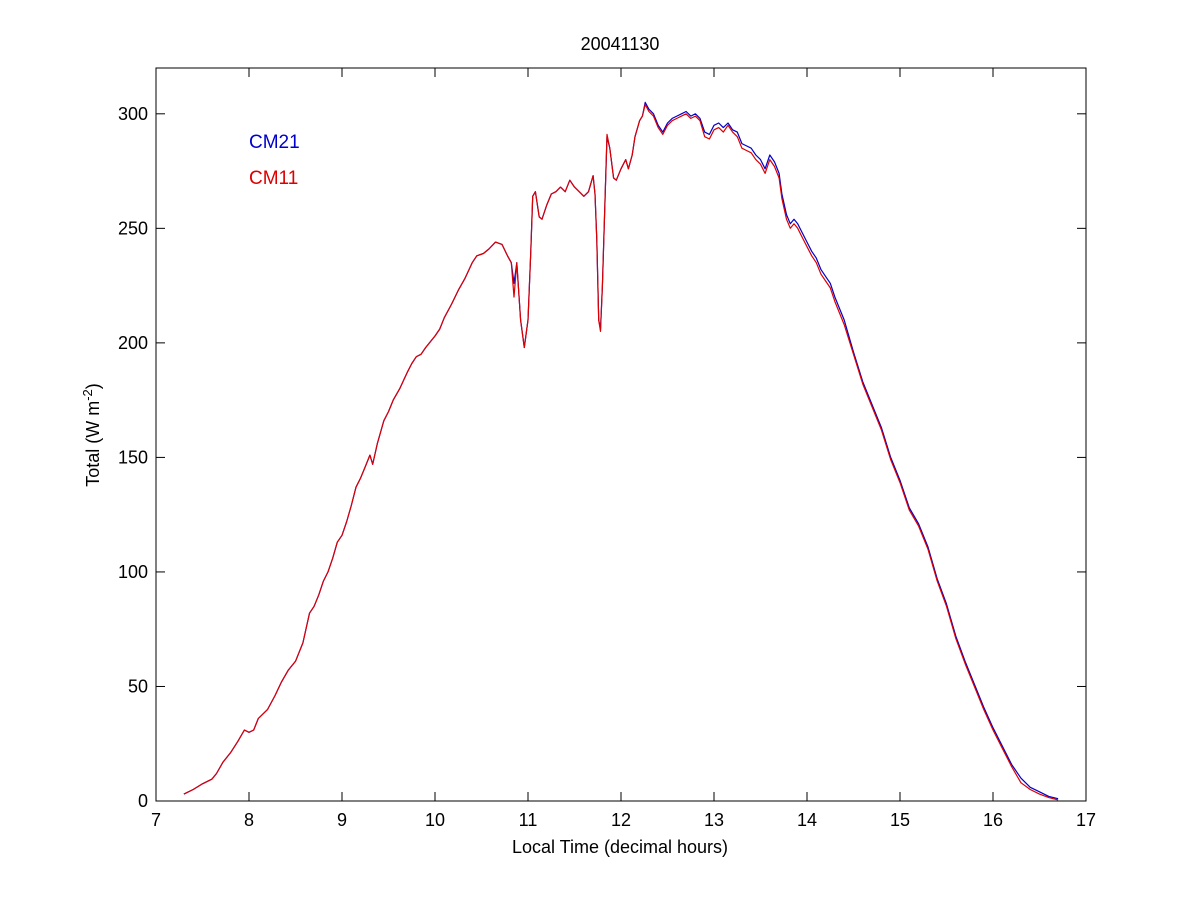  I want to click on x-tick-label: 12, so click(621, 820).